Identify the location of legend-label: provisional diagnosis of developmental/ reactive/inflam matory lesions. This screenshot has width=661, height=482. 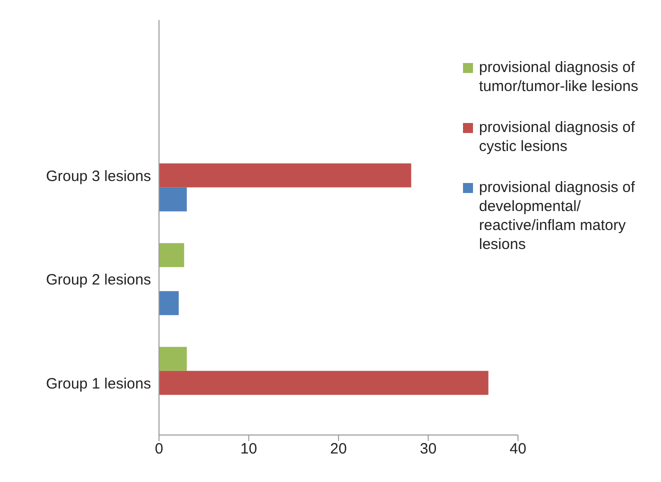
(557, 216).